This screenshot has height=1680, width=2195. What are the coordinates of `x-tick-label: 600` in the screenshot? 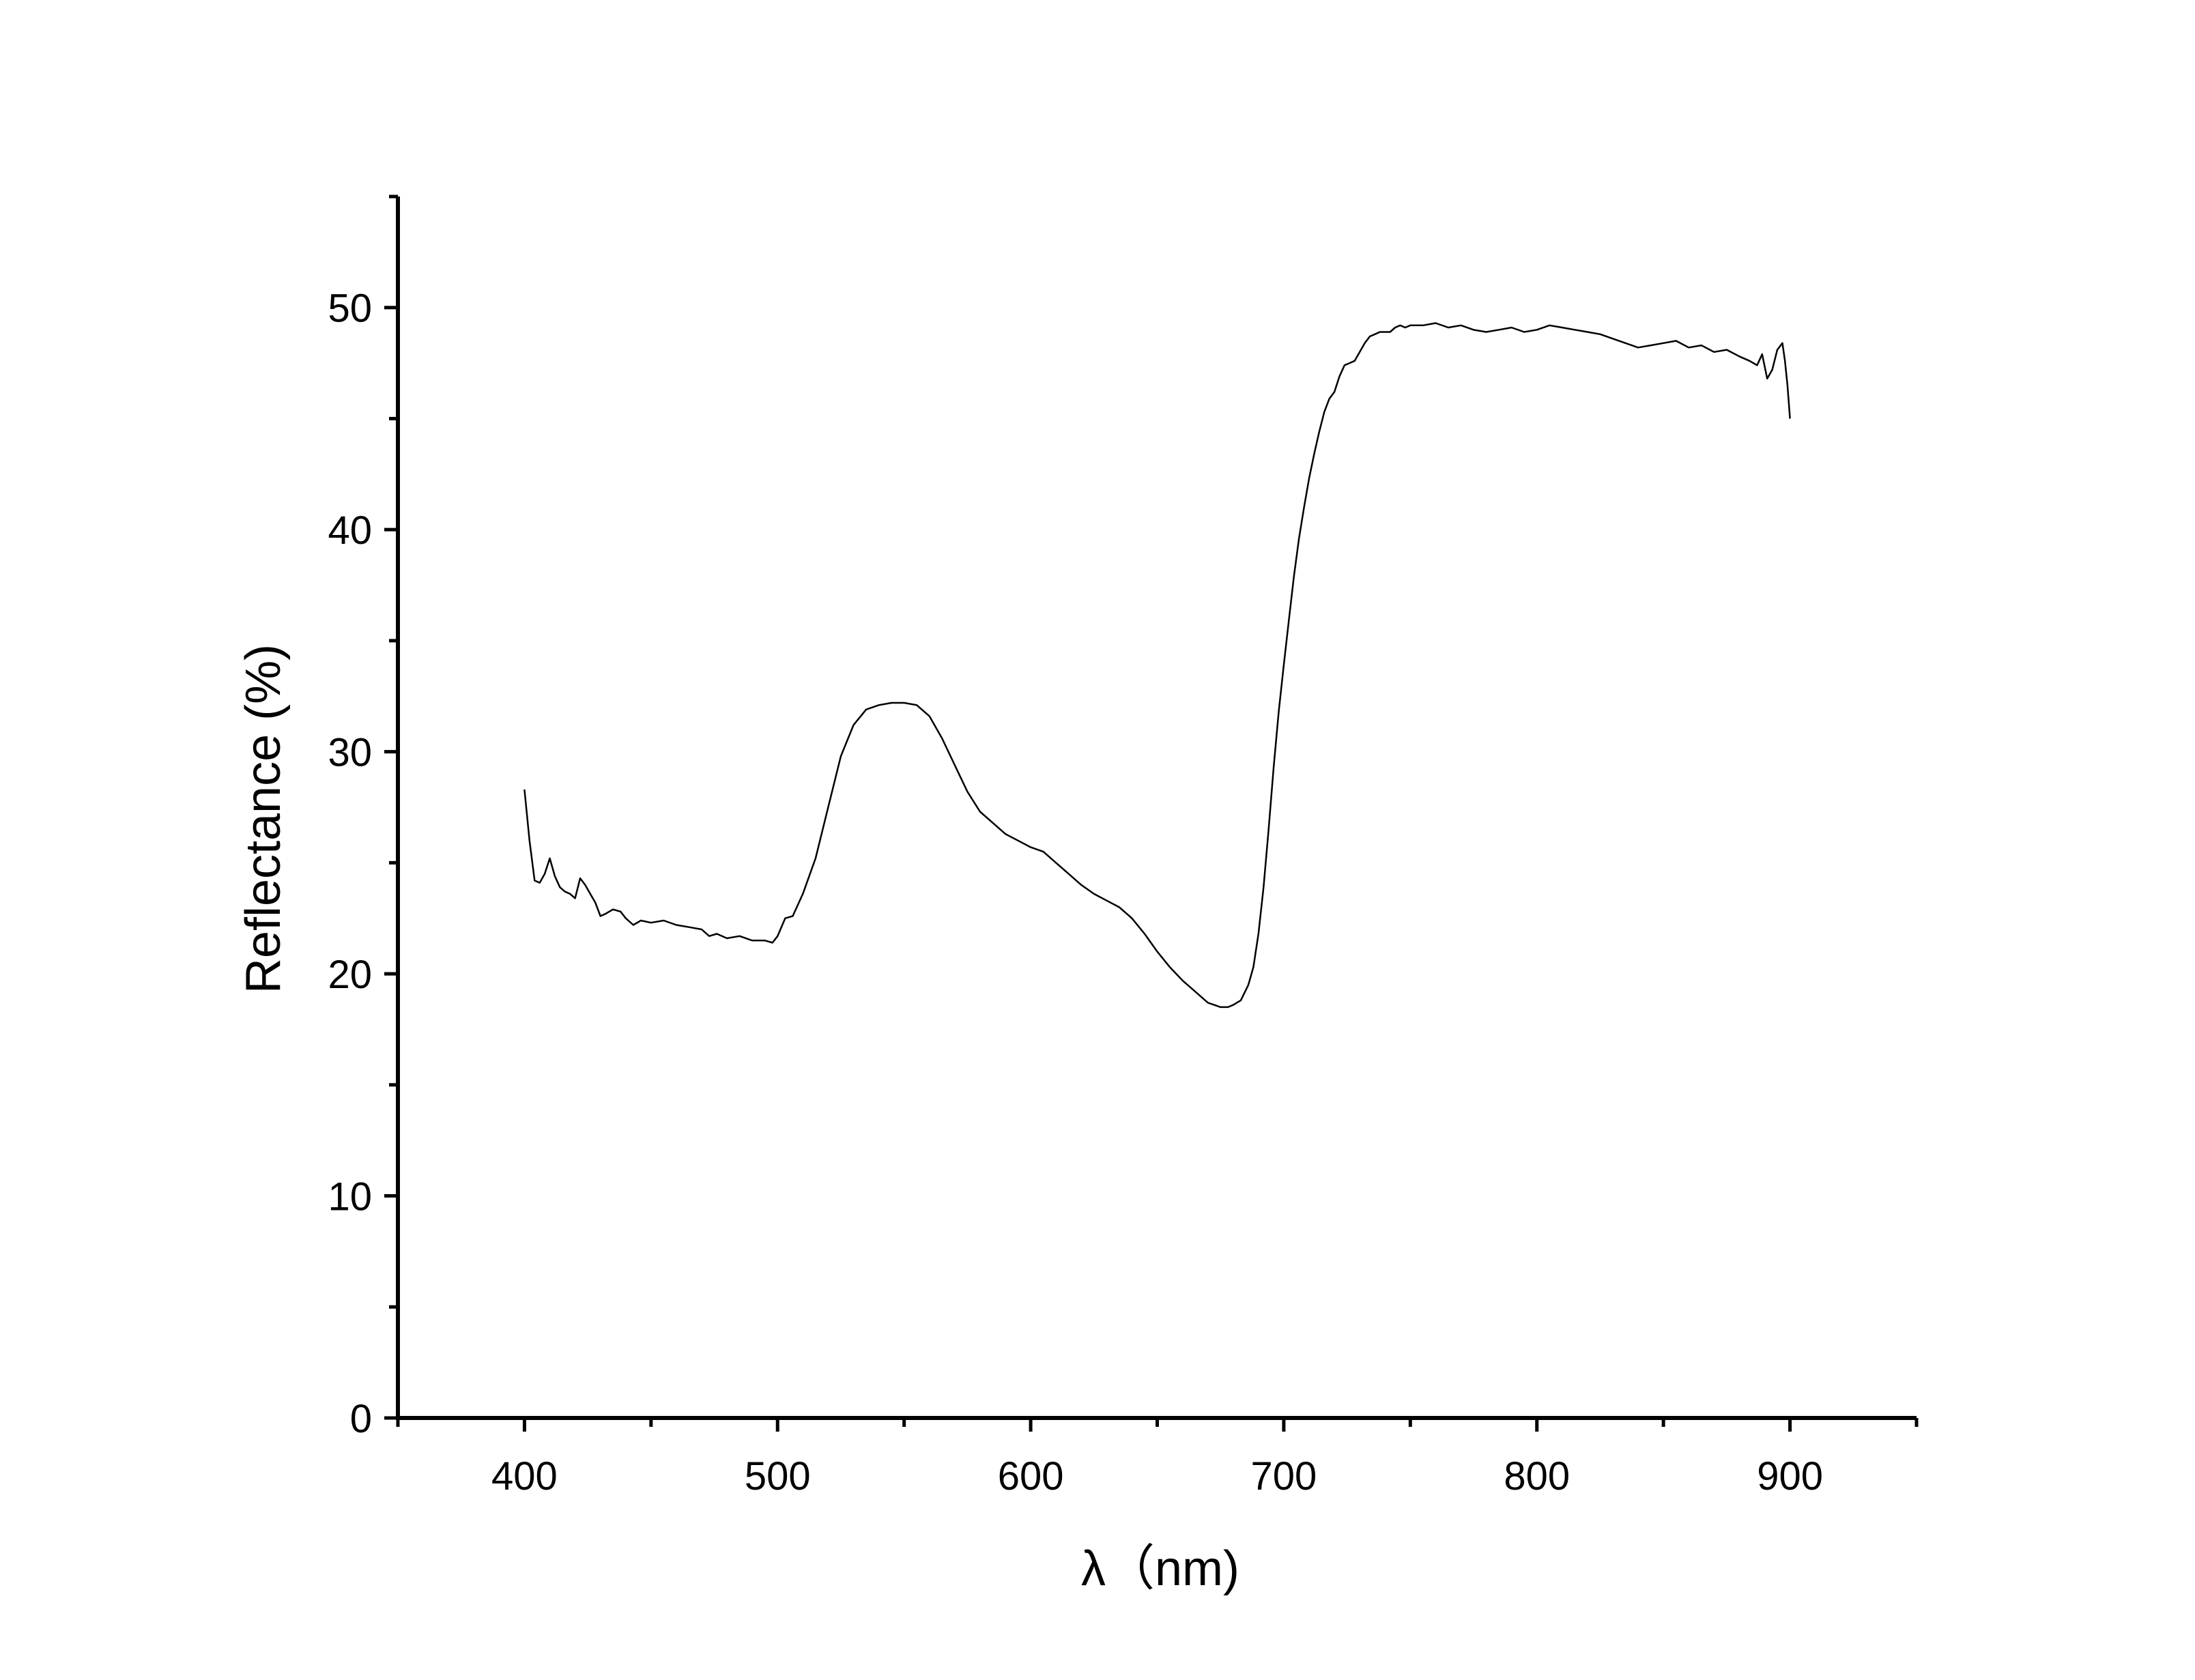 It's located at (1031, 1476).